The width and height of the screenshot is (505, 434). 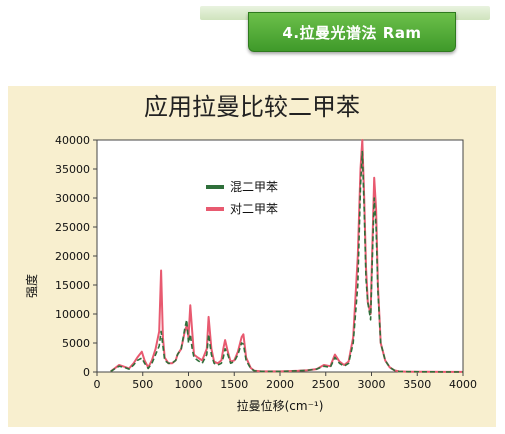 What do you see at coordinates (72, 314) in the screenshot?
I see `y-tick-label: 10000` at bounding box center [72, 314].